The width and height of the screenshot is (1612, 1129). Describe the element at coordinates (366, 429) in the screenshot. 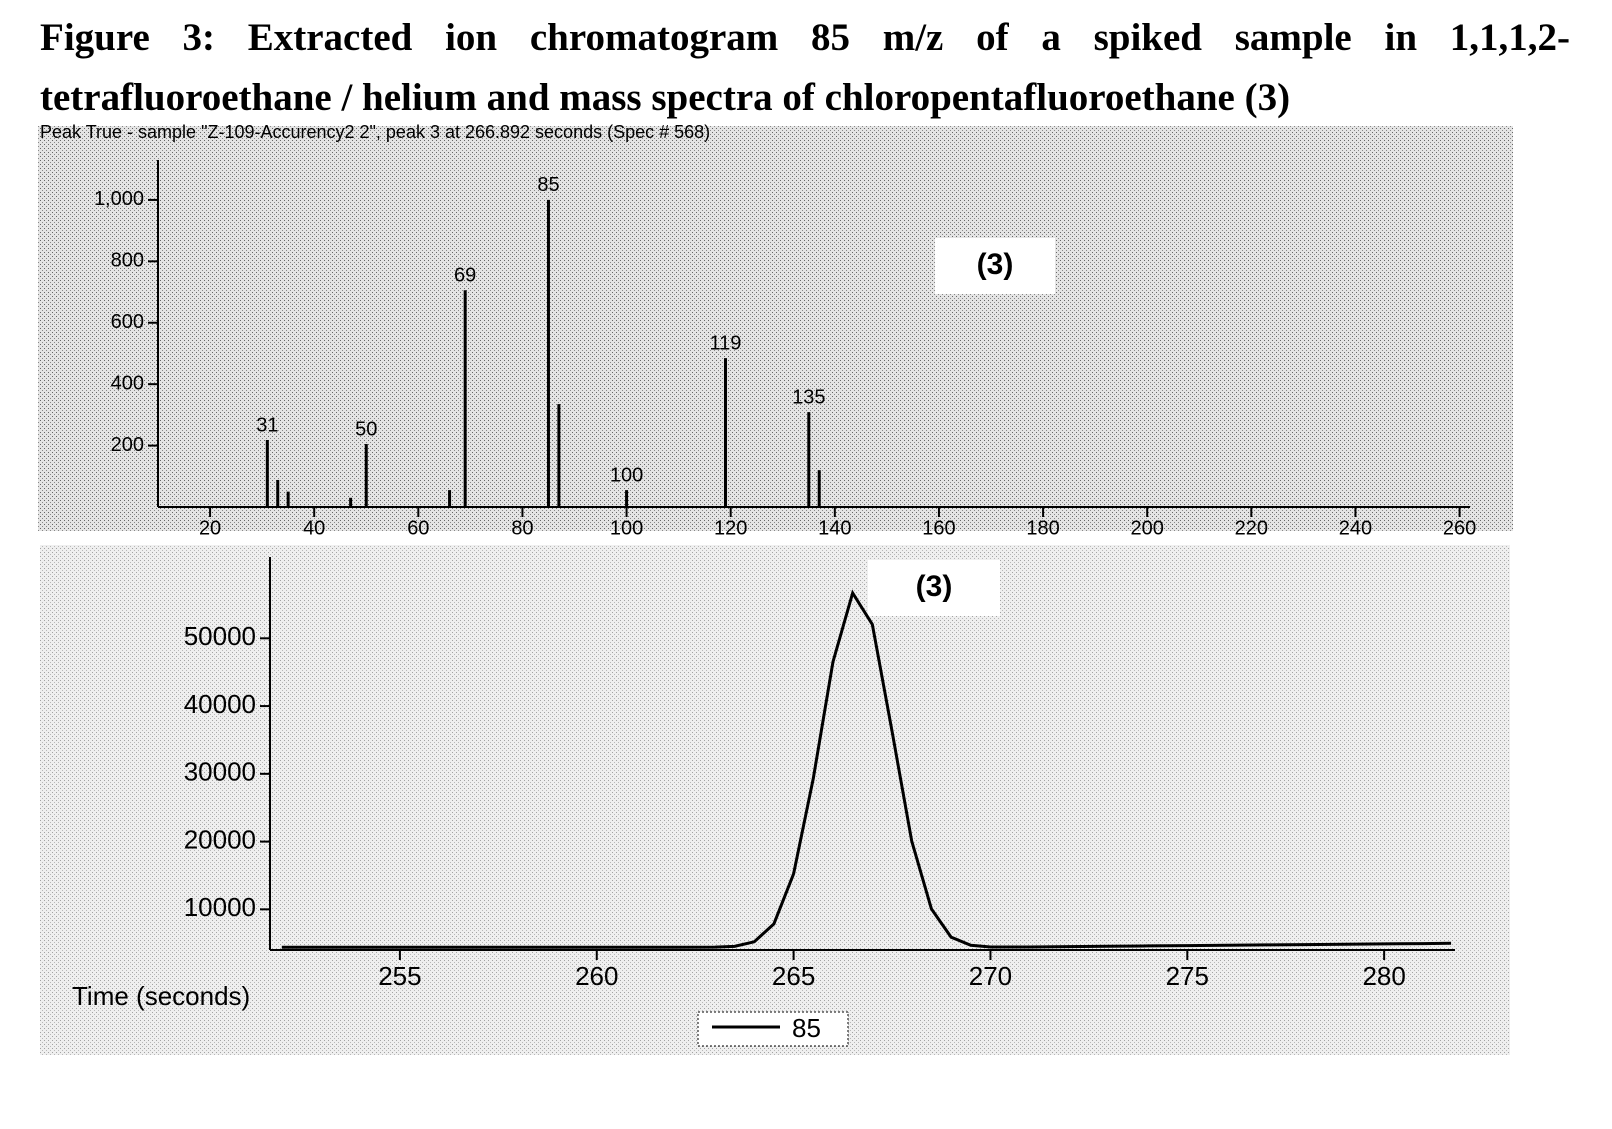

I see `peak-label: 50` at that location.